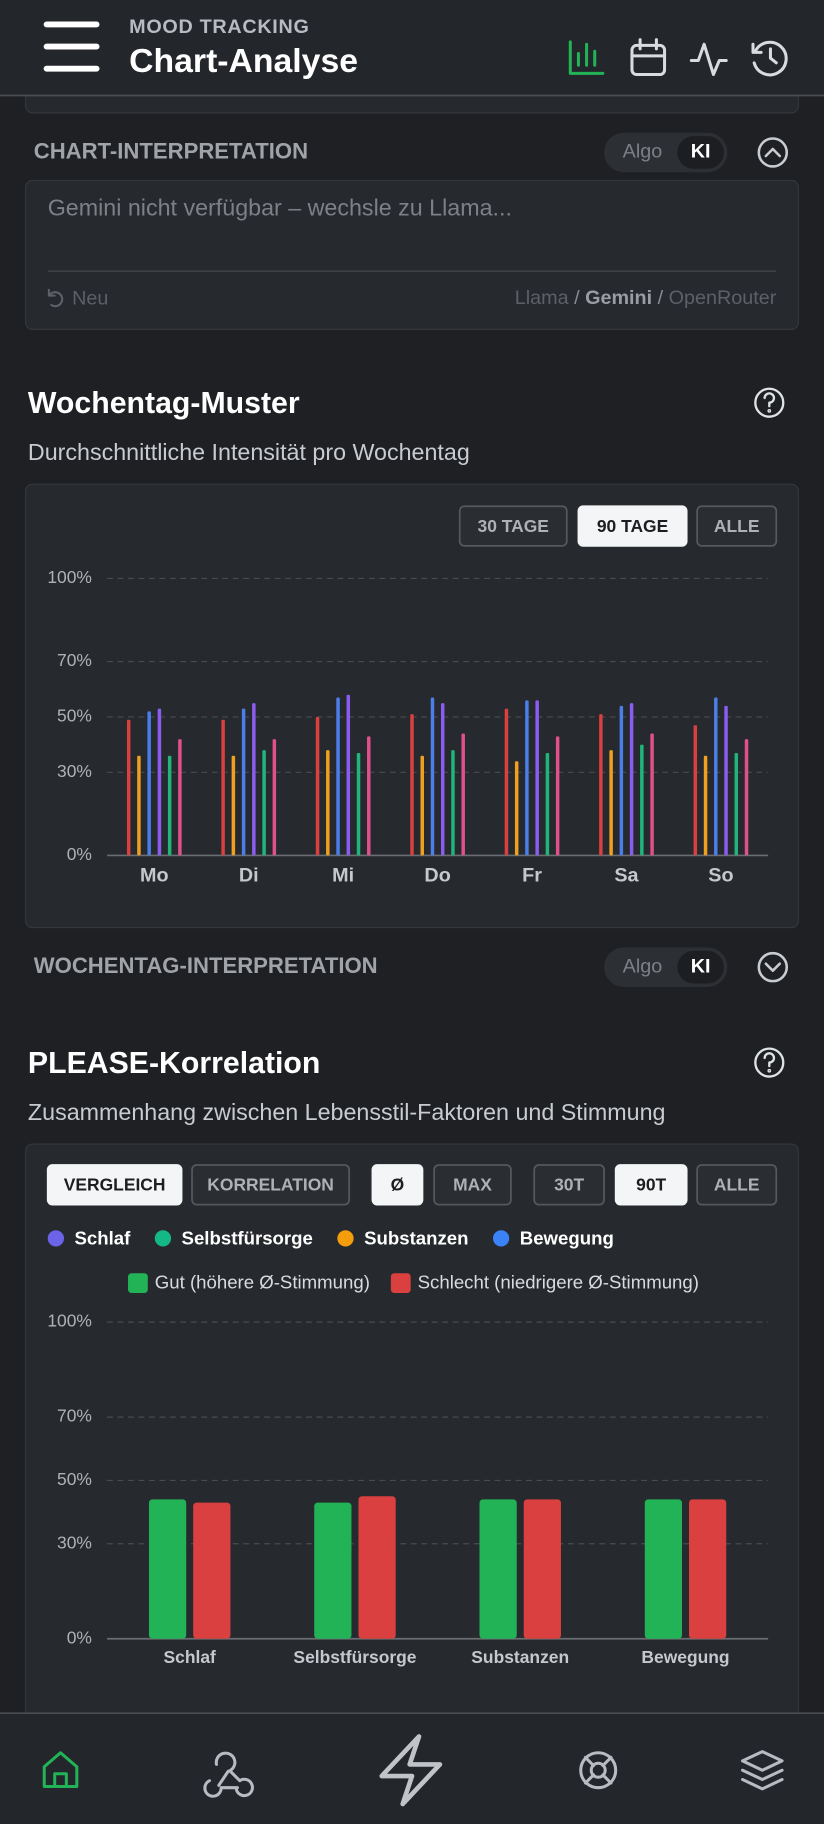  Describe the element at coordinates (708, 59) in the screenshot. I see `pulse-icon` at that location.